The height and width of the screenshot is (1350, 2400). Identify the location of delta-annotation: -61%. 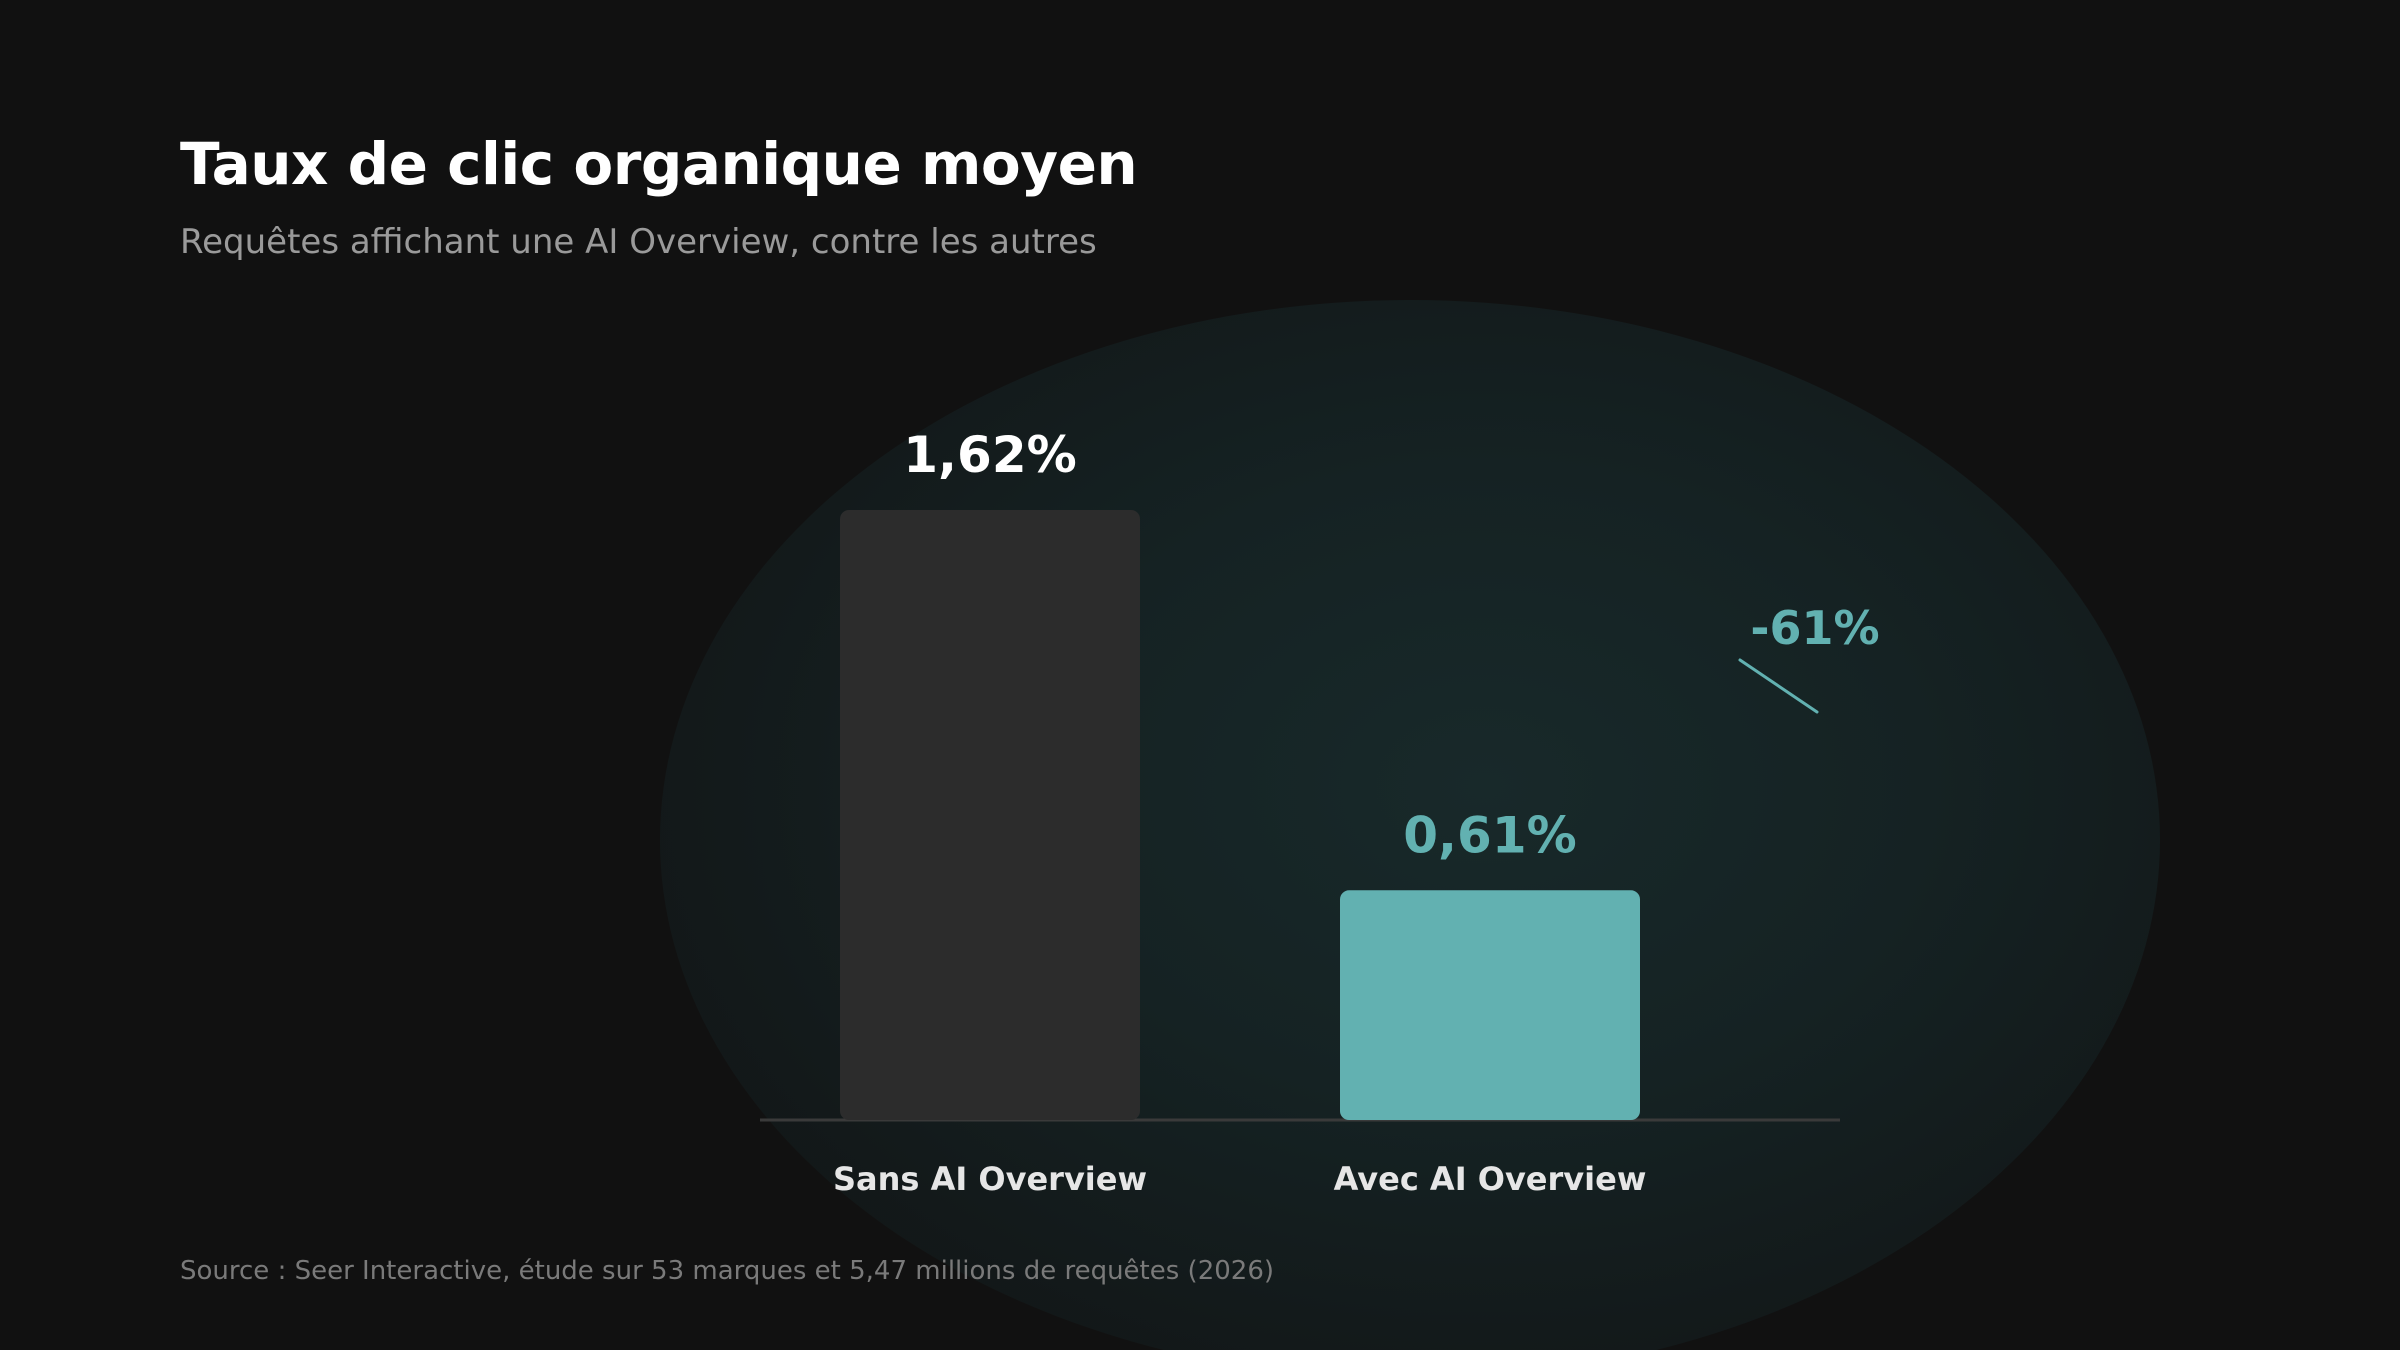
(1814, 628).